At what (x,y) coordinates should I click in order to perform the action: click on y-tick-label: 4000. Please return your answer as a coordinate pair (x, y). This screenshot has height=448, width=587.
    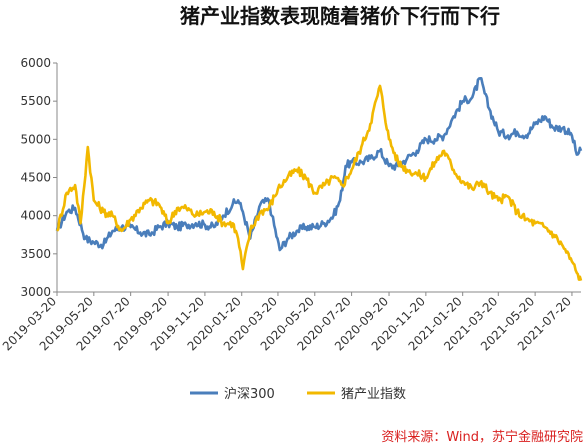
    Looking at the image, I should click on (35, 216).